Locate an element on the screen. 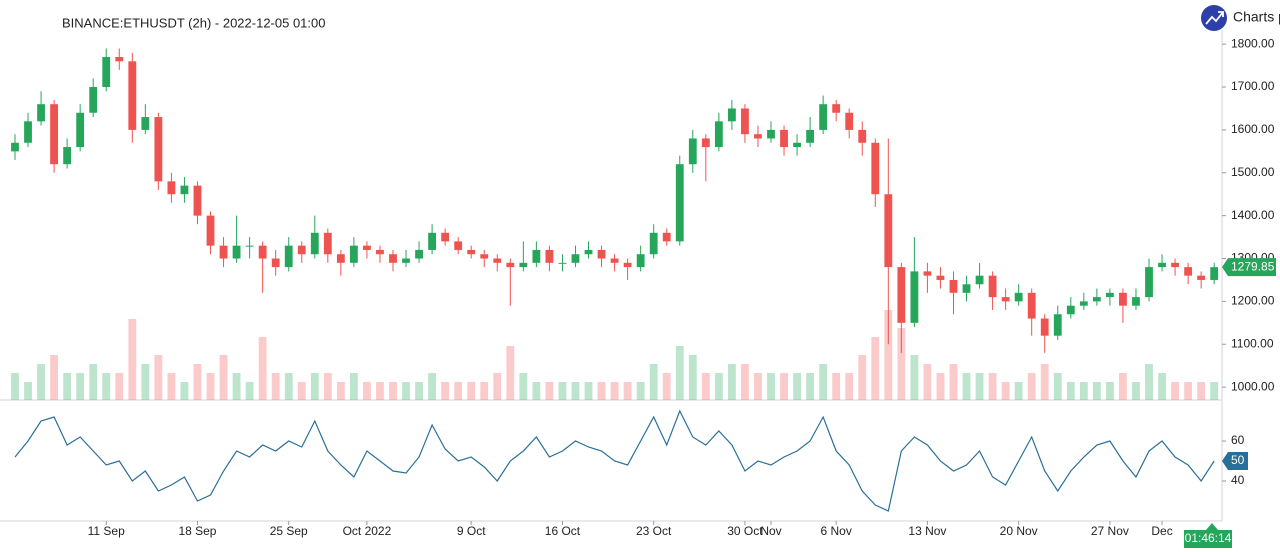 This screenshot has height=552, width=1280. x-tick-label: 18 Sep is located at coordinates (197, 531).